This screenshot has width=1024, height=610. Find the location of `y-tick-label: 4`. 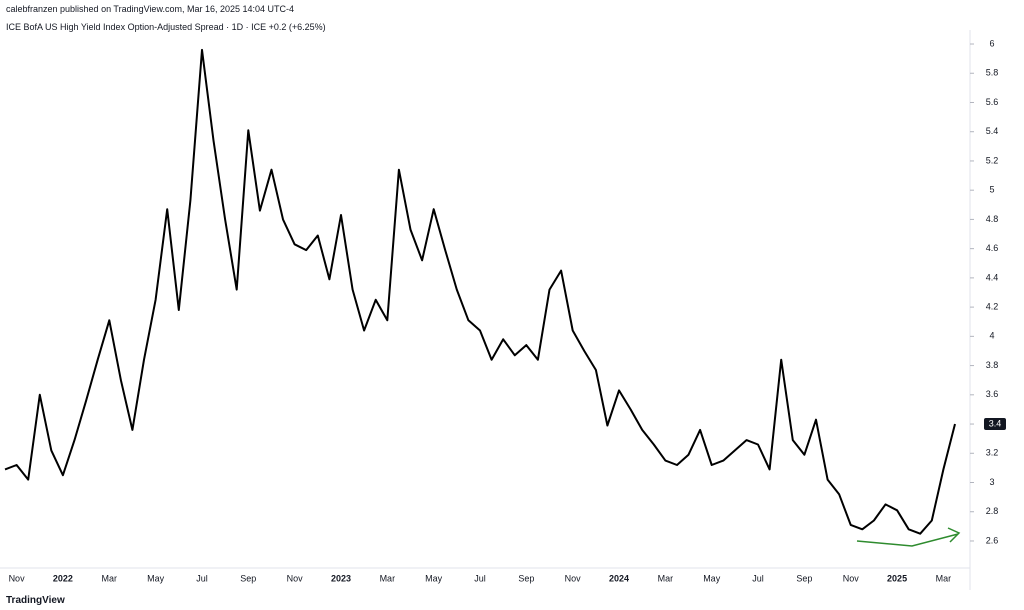

y-tick-label: 4 is located at coordinates (991, 336).